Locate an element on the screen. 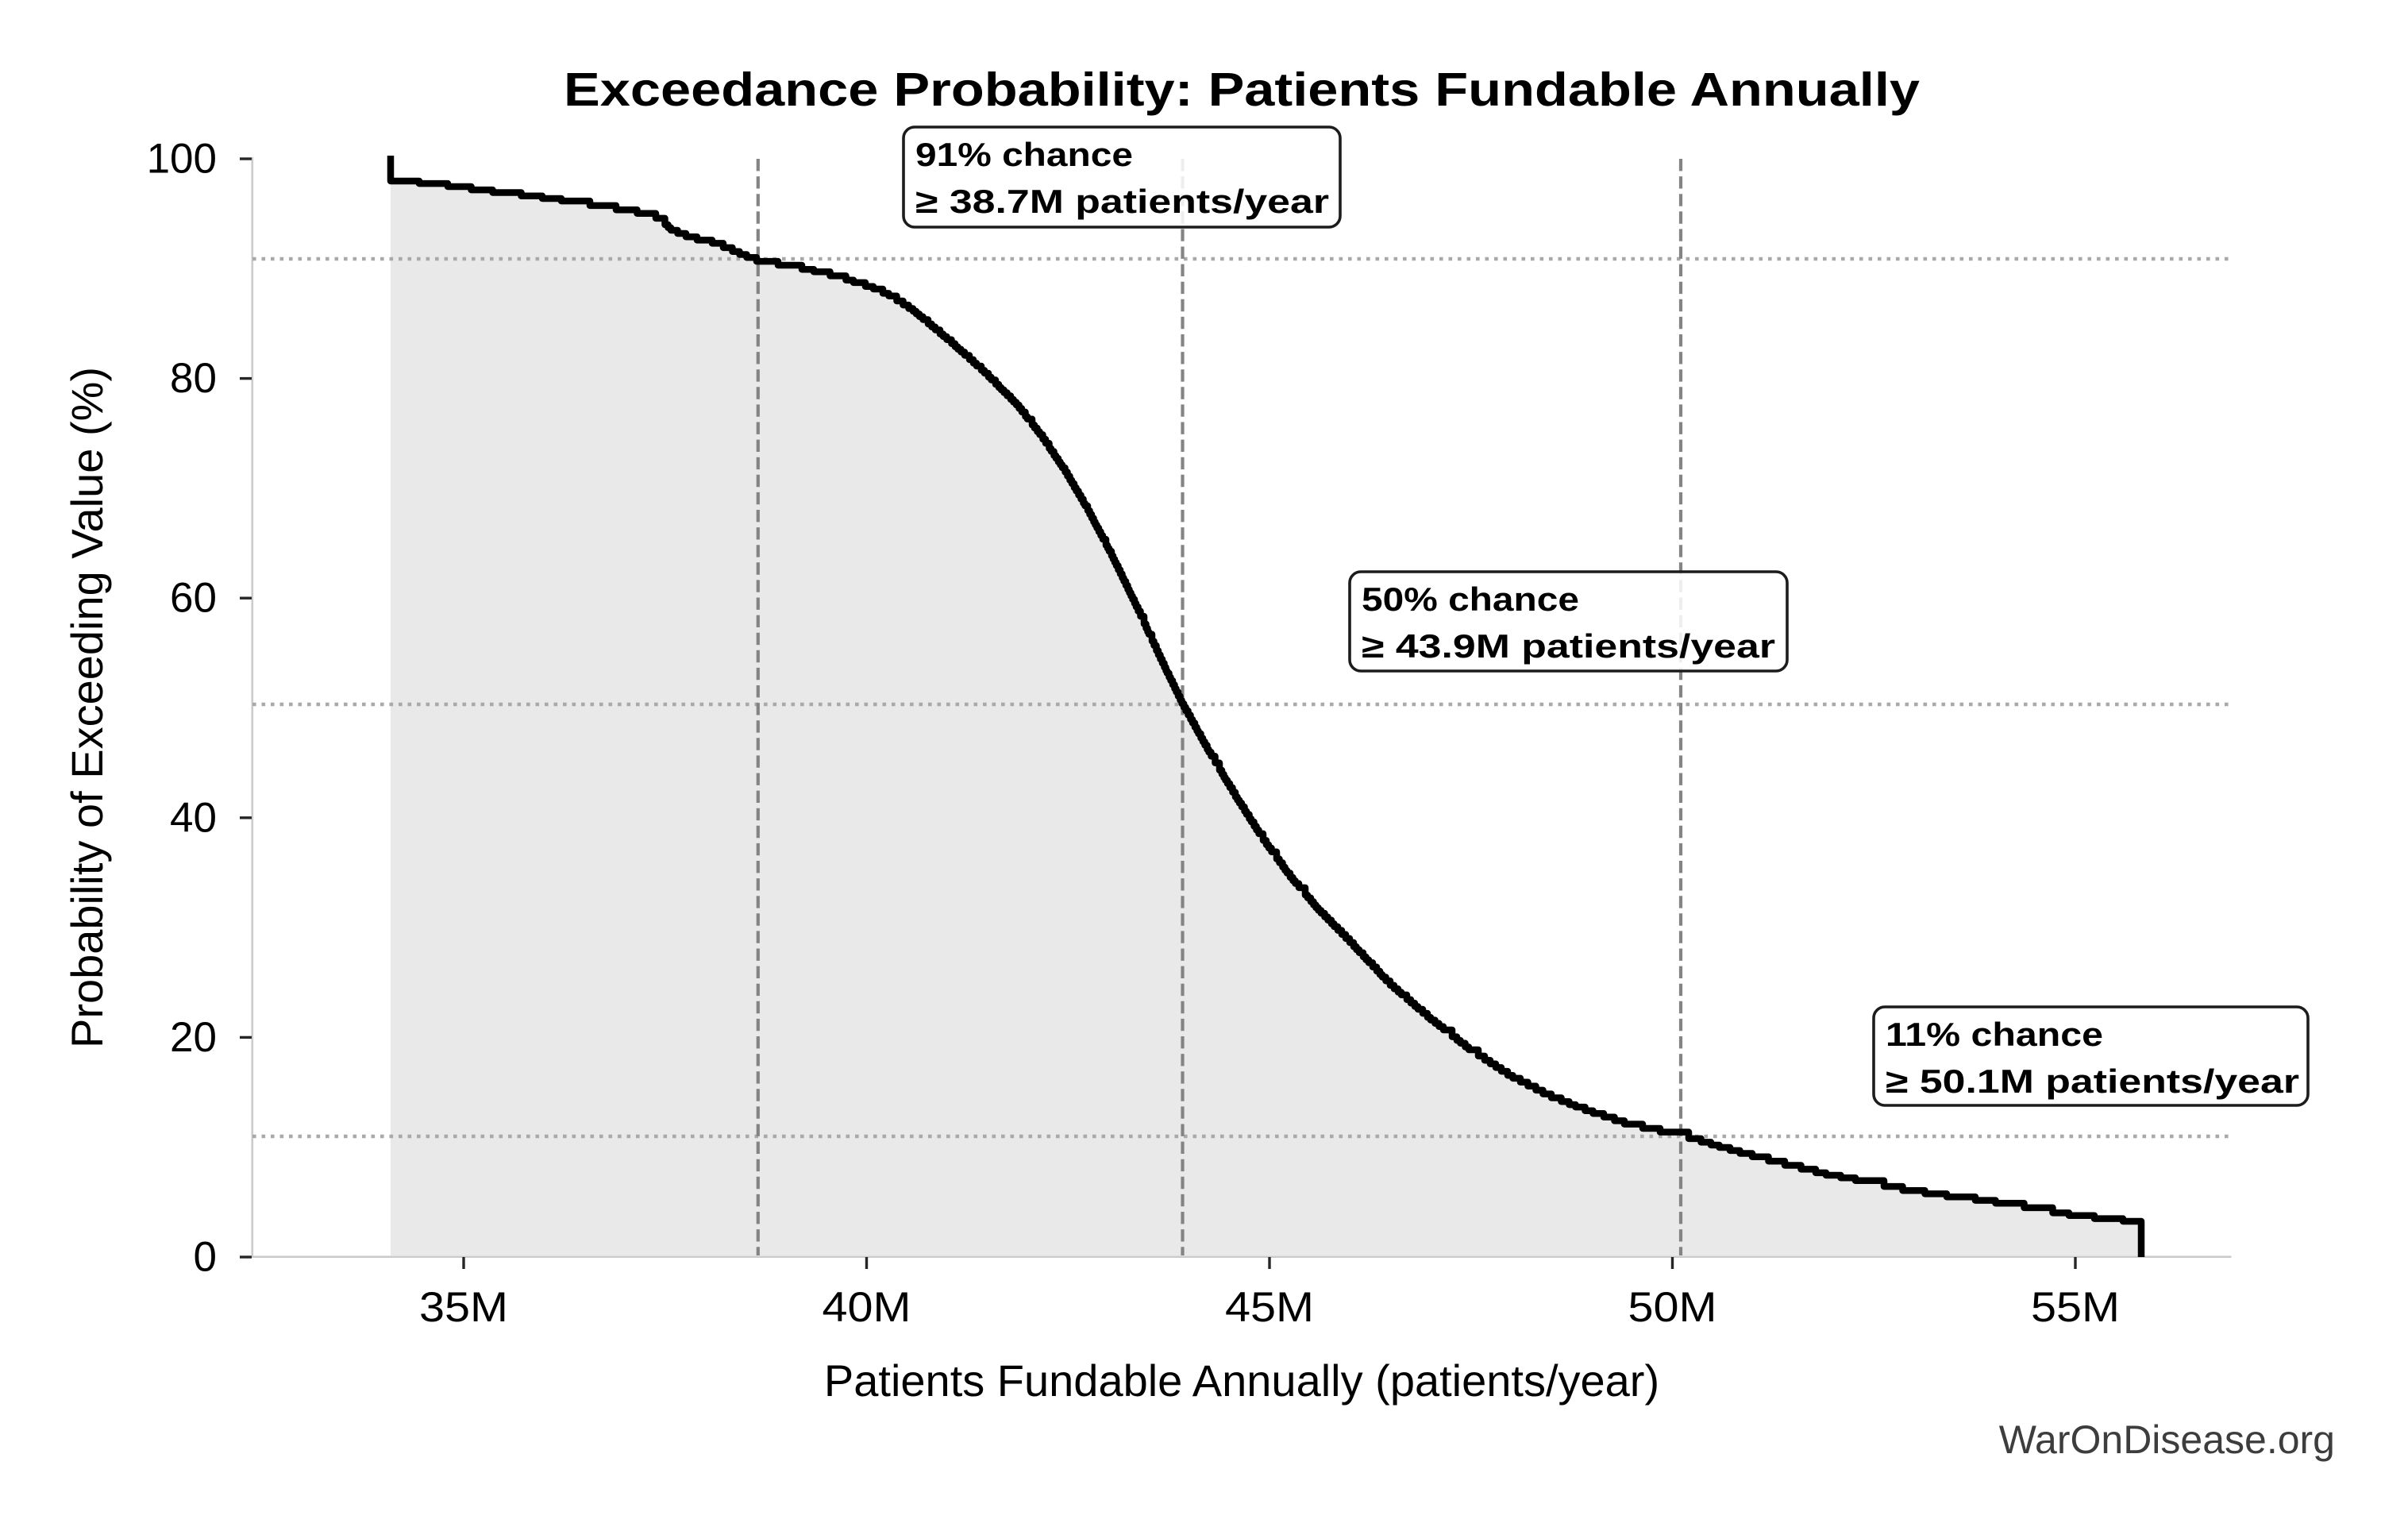 Image resolution: width=2408 pixels, height=1531 pixels. svg-text:Probability of Exceeding Value: Probability of Exceeding Value (%) is located at coordinates (87, 707).